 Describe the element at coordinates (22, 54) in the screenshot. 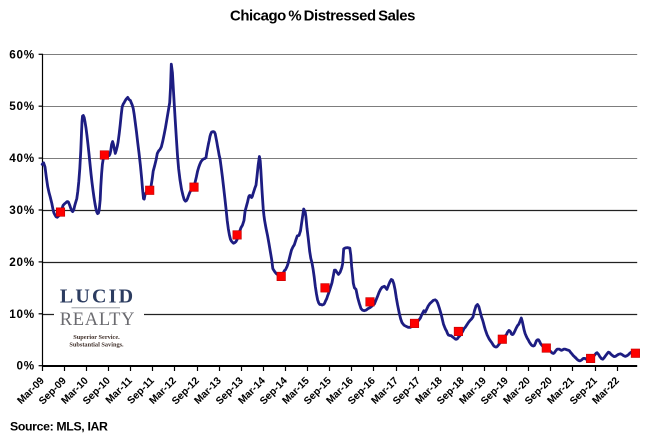

I see `svg-text: 60%` at that location.